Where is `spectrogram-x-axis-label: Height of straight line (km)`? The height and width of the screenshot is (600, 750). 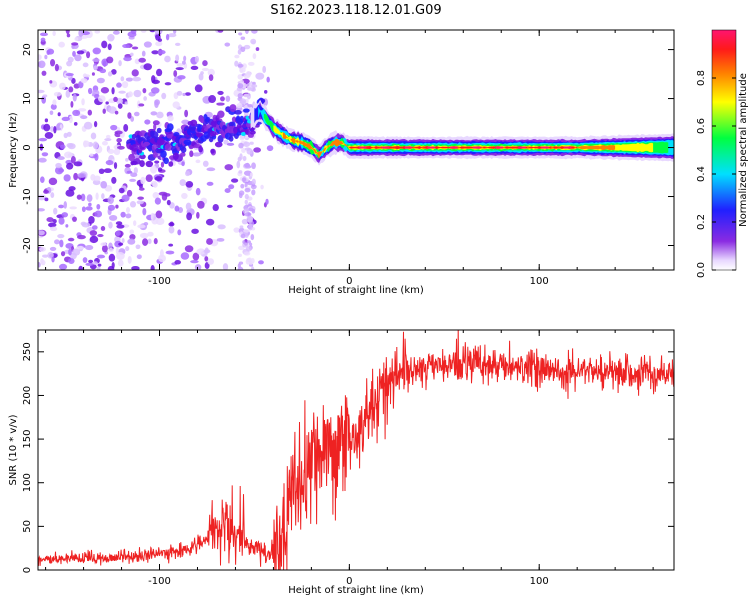
spectrogram-x-axis-label: Height of straight line (km) is located at coordinates (356, 290).